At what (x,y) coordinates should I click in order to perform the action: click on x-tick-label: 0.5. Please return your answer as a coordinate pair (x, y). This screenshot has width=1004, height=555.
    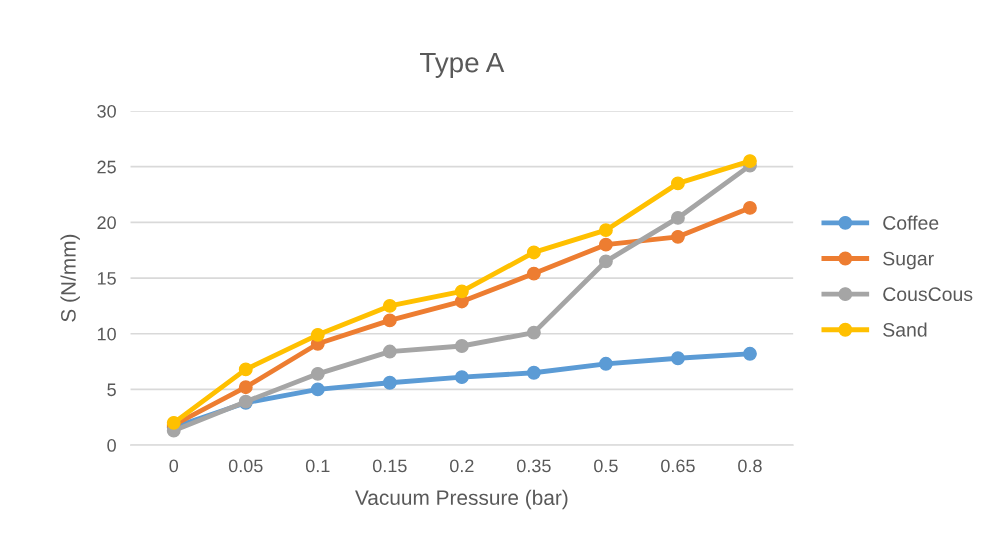
    Looking at the image, I should click on (606, 466).